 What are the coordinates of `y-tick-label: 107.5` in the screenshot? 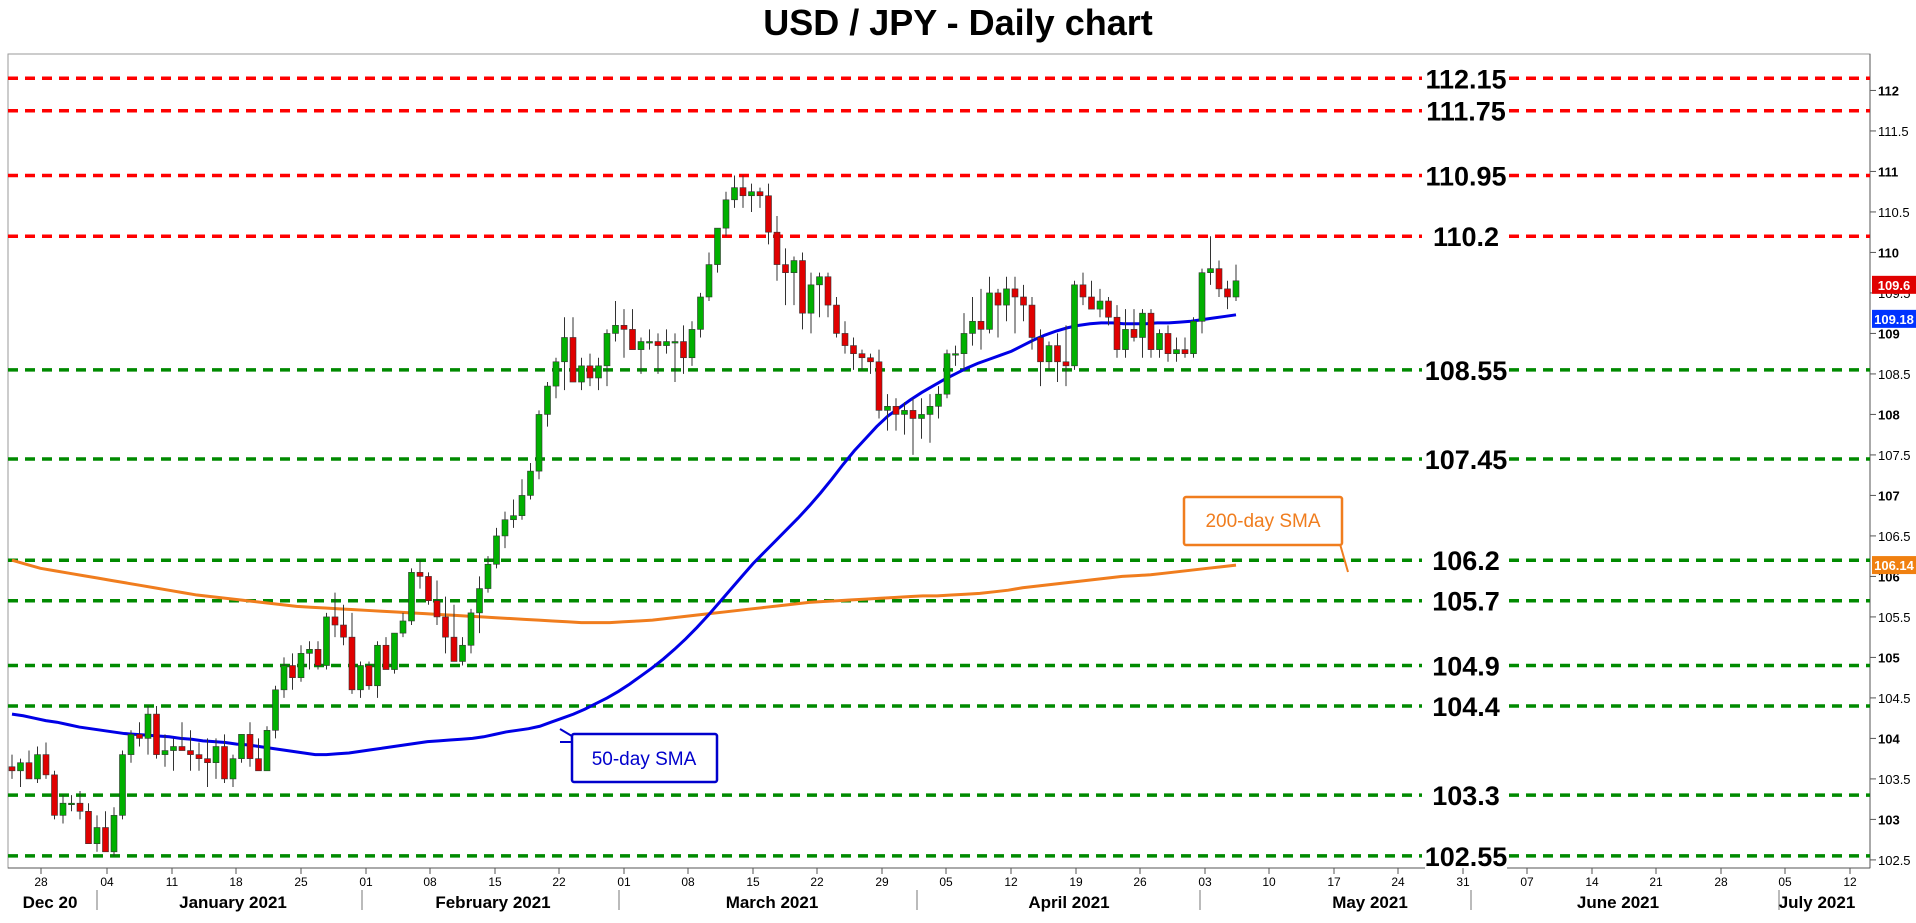 It's located at (1894, 455).